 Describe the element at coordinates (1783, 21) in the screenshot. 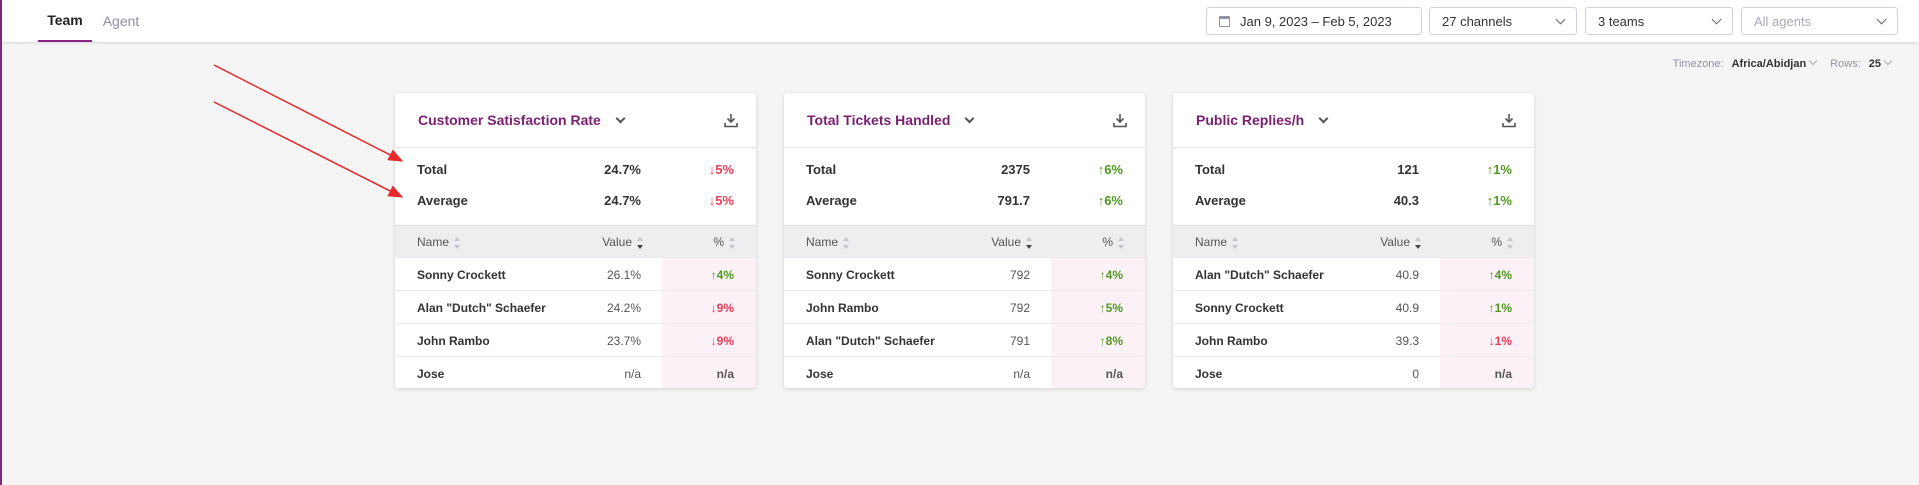

I see `agents-placeholder: All agents` at that location.